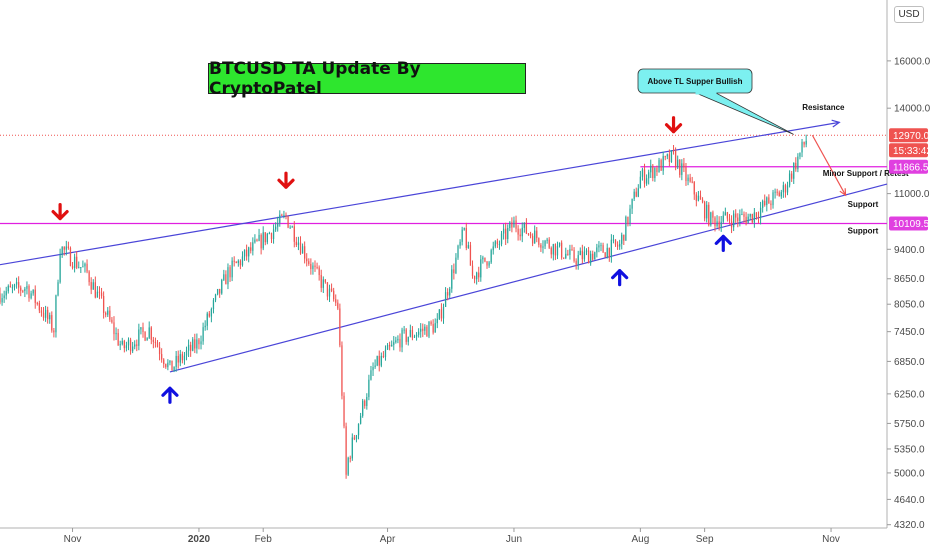 This screenshot has width=932, height=550. What do you see at coordinates (912, 194) in the screenshot?
I see `price-tick-label: 11000.0` at bounding box center [912, 194].